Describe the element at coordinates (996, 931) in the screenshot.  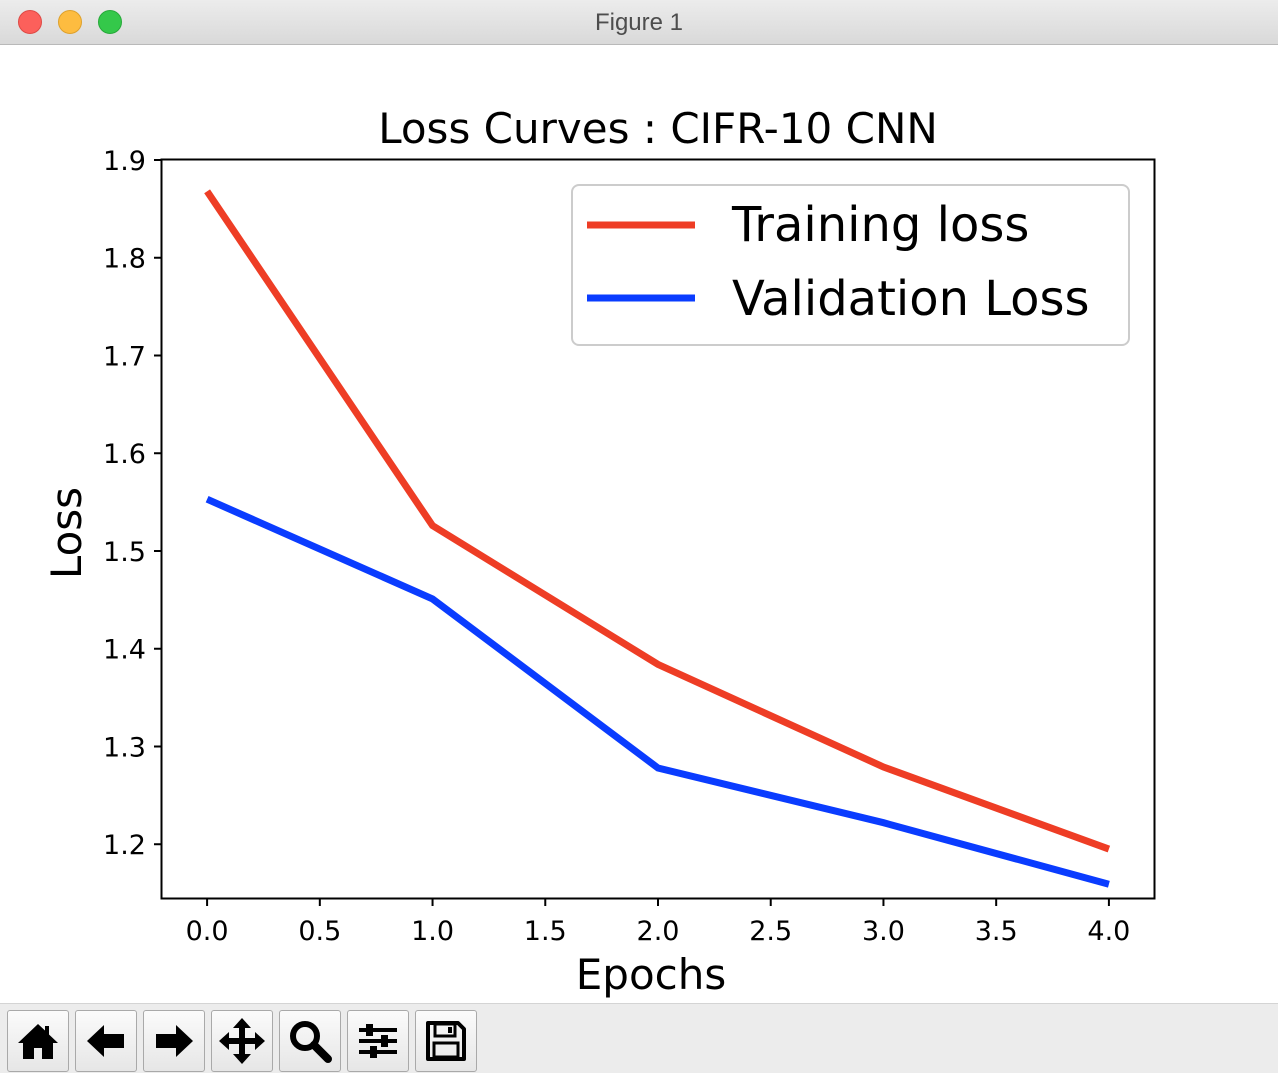
I see `x-tick-label: 3.5` at that location.